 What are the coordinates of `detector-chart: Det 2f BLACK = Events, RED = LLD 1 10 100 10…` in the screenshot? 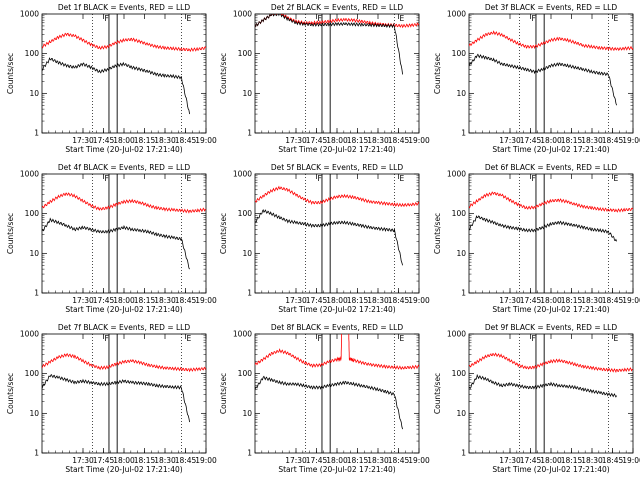 It's located at (324, 78).